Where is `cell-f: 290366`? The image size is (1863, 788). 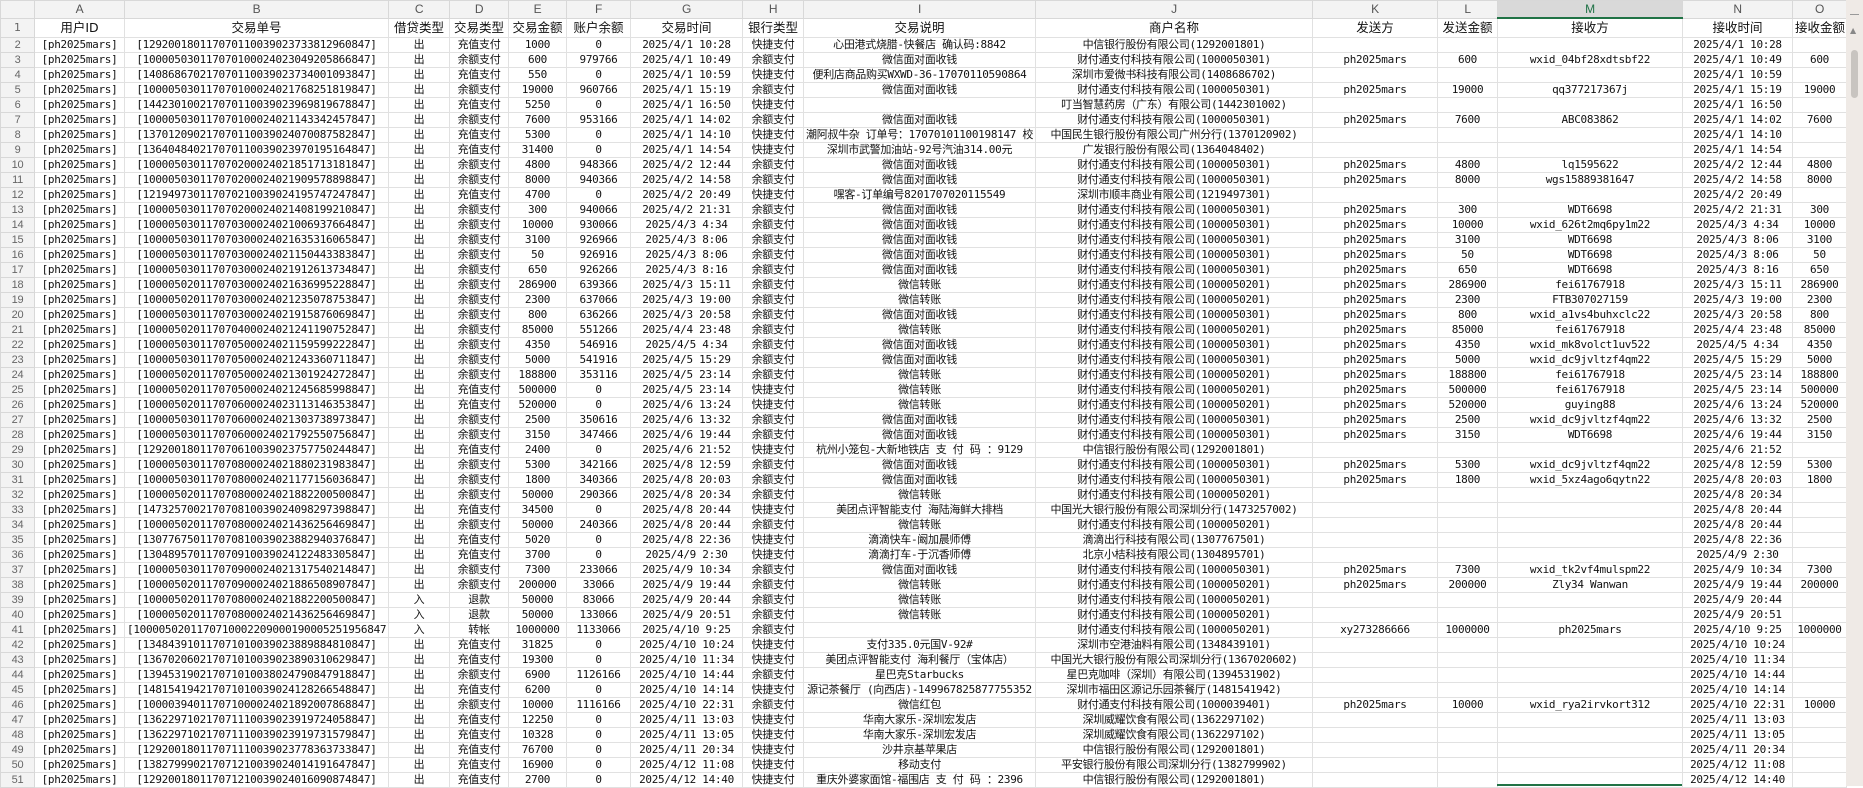 cell-f: 290366 is located at coordinates (598, 495).